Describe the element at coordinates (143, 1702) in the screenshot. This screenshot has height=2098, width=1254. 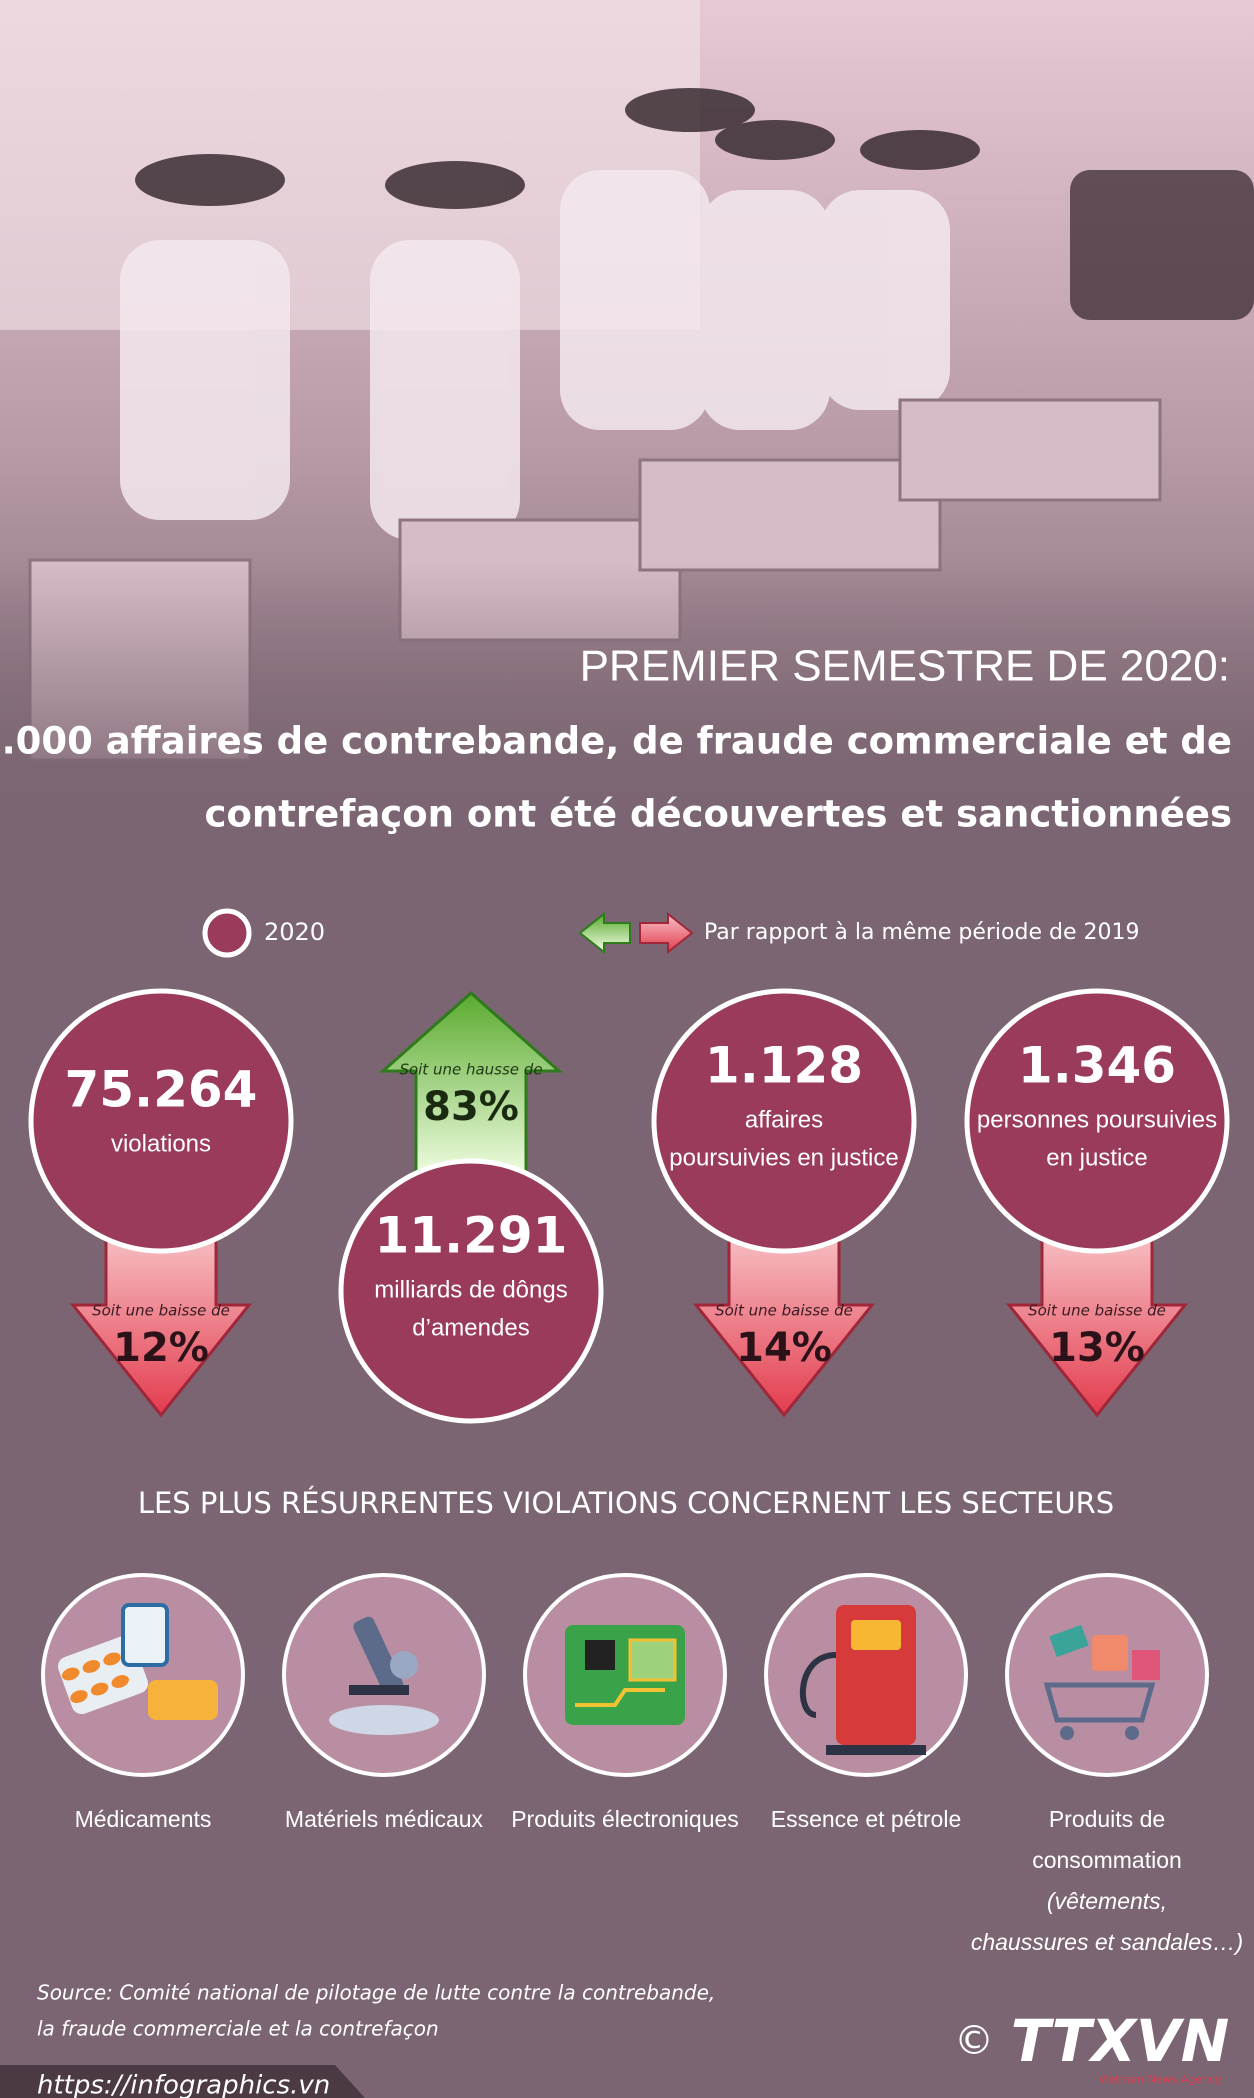
I see `sector: Médicaments` at that location.